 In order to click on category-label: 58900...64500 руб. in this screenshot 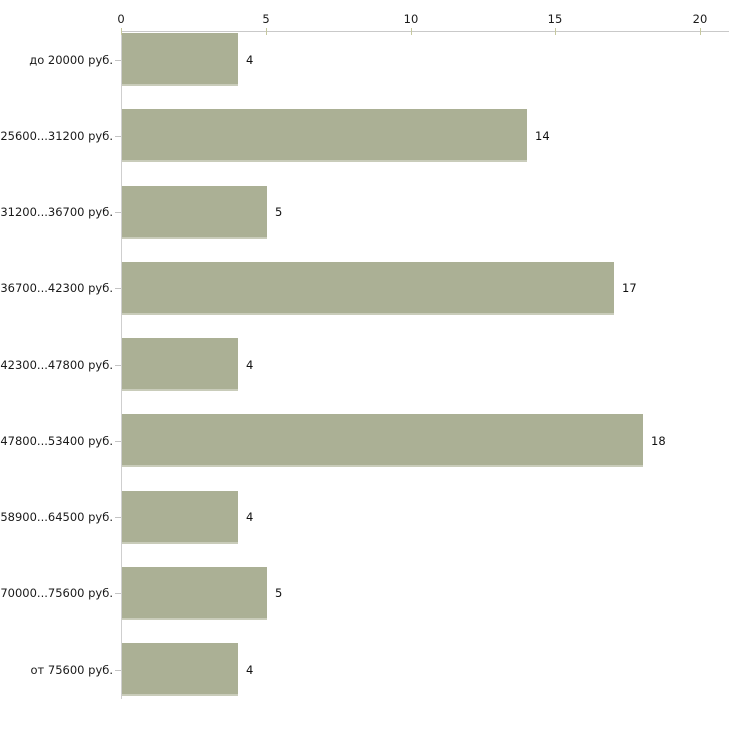, I will do `click(56, 517)`.